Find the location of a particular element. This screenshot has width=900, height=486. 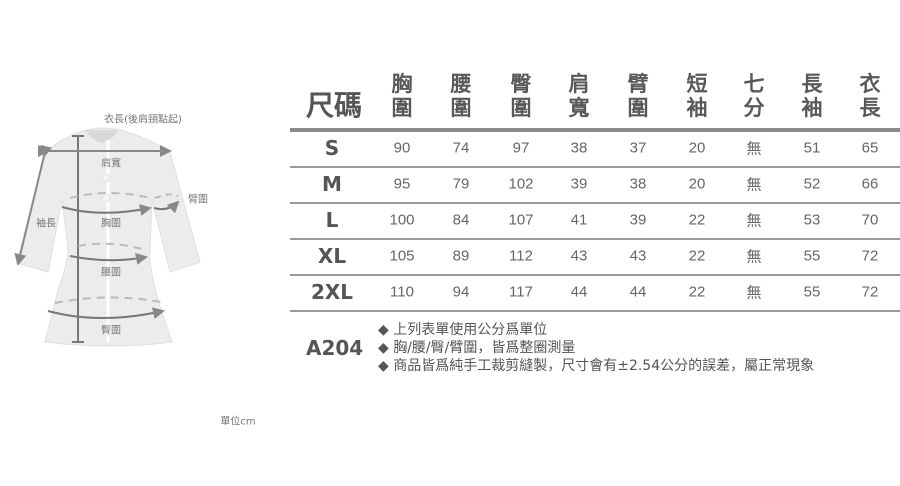

column-header: 長袖 is located at coordinates (812, 96).